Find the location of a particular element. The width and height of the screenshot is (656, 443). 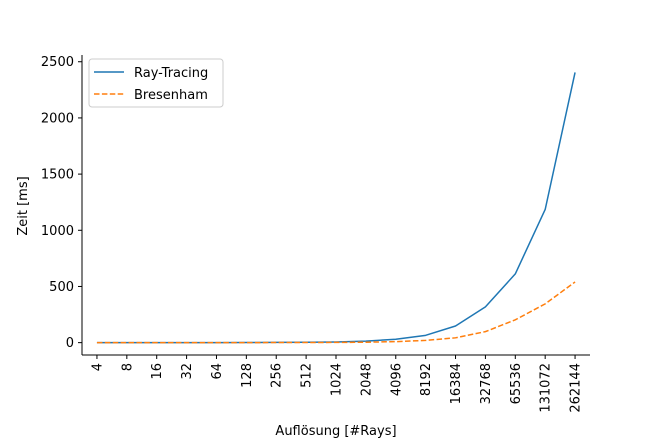

y-tick-label: 2000 is located at coordinates (57, 118).